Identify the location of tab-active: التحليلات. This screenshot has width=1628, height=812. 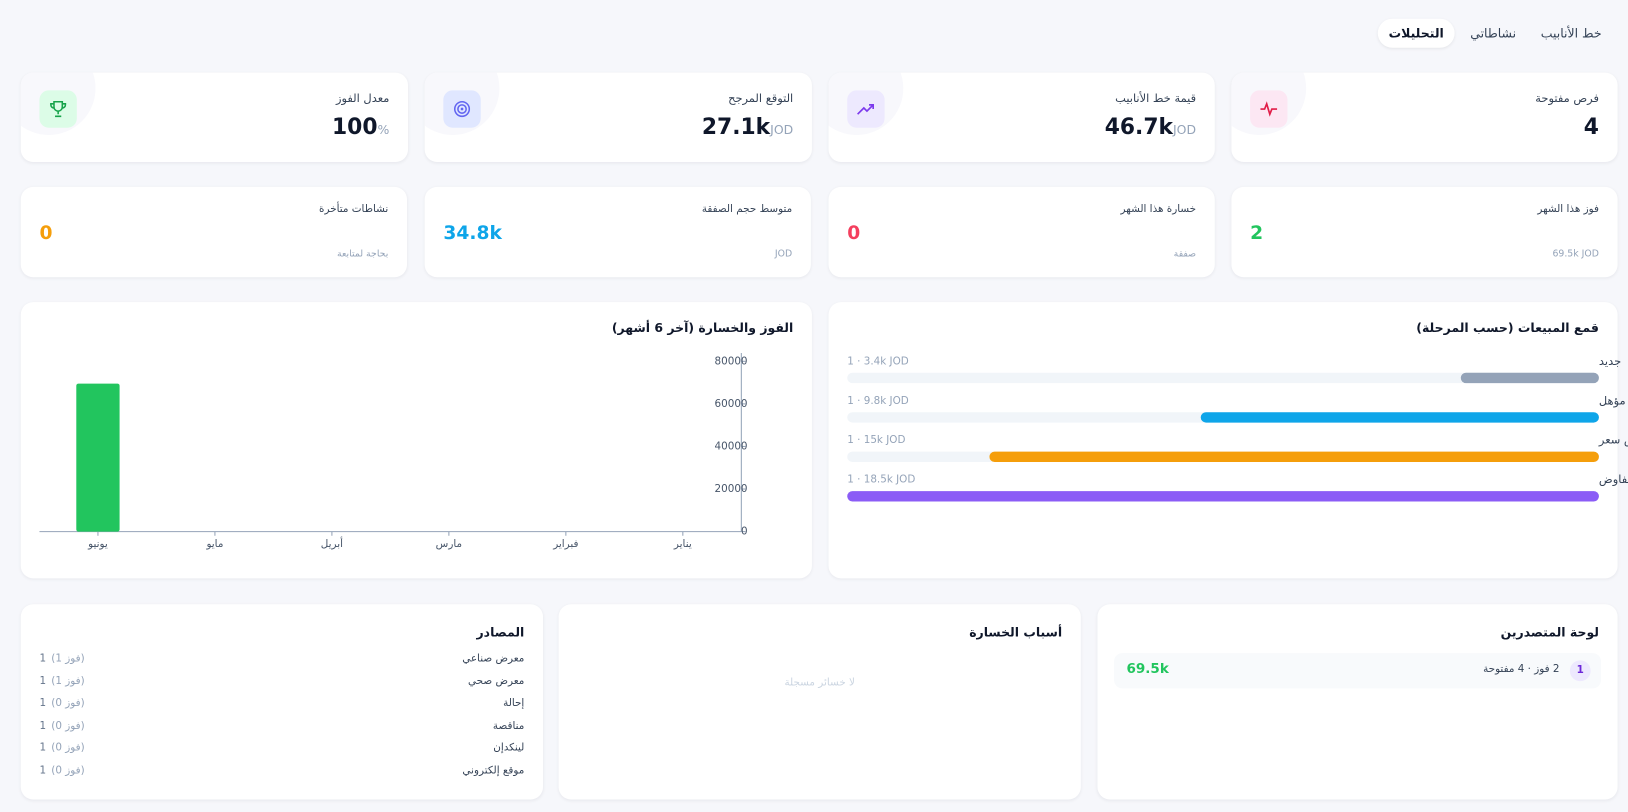
(1416, 33).